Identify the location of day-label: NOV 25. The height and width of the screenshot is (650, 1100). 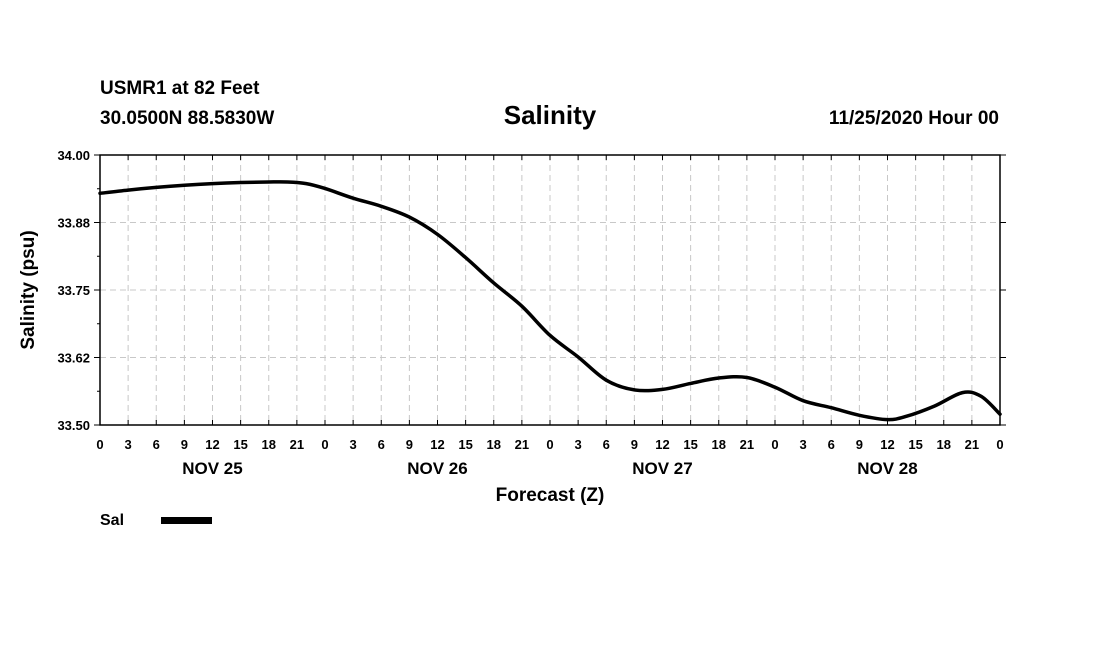
(212, 468).